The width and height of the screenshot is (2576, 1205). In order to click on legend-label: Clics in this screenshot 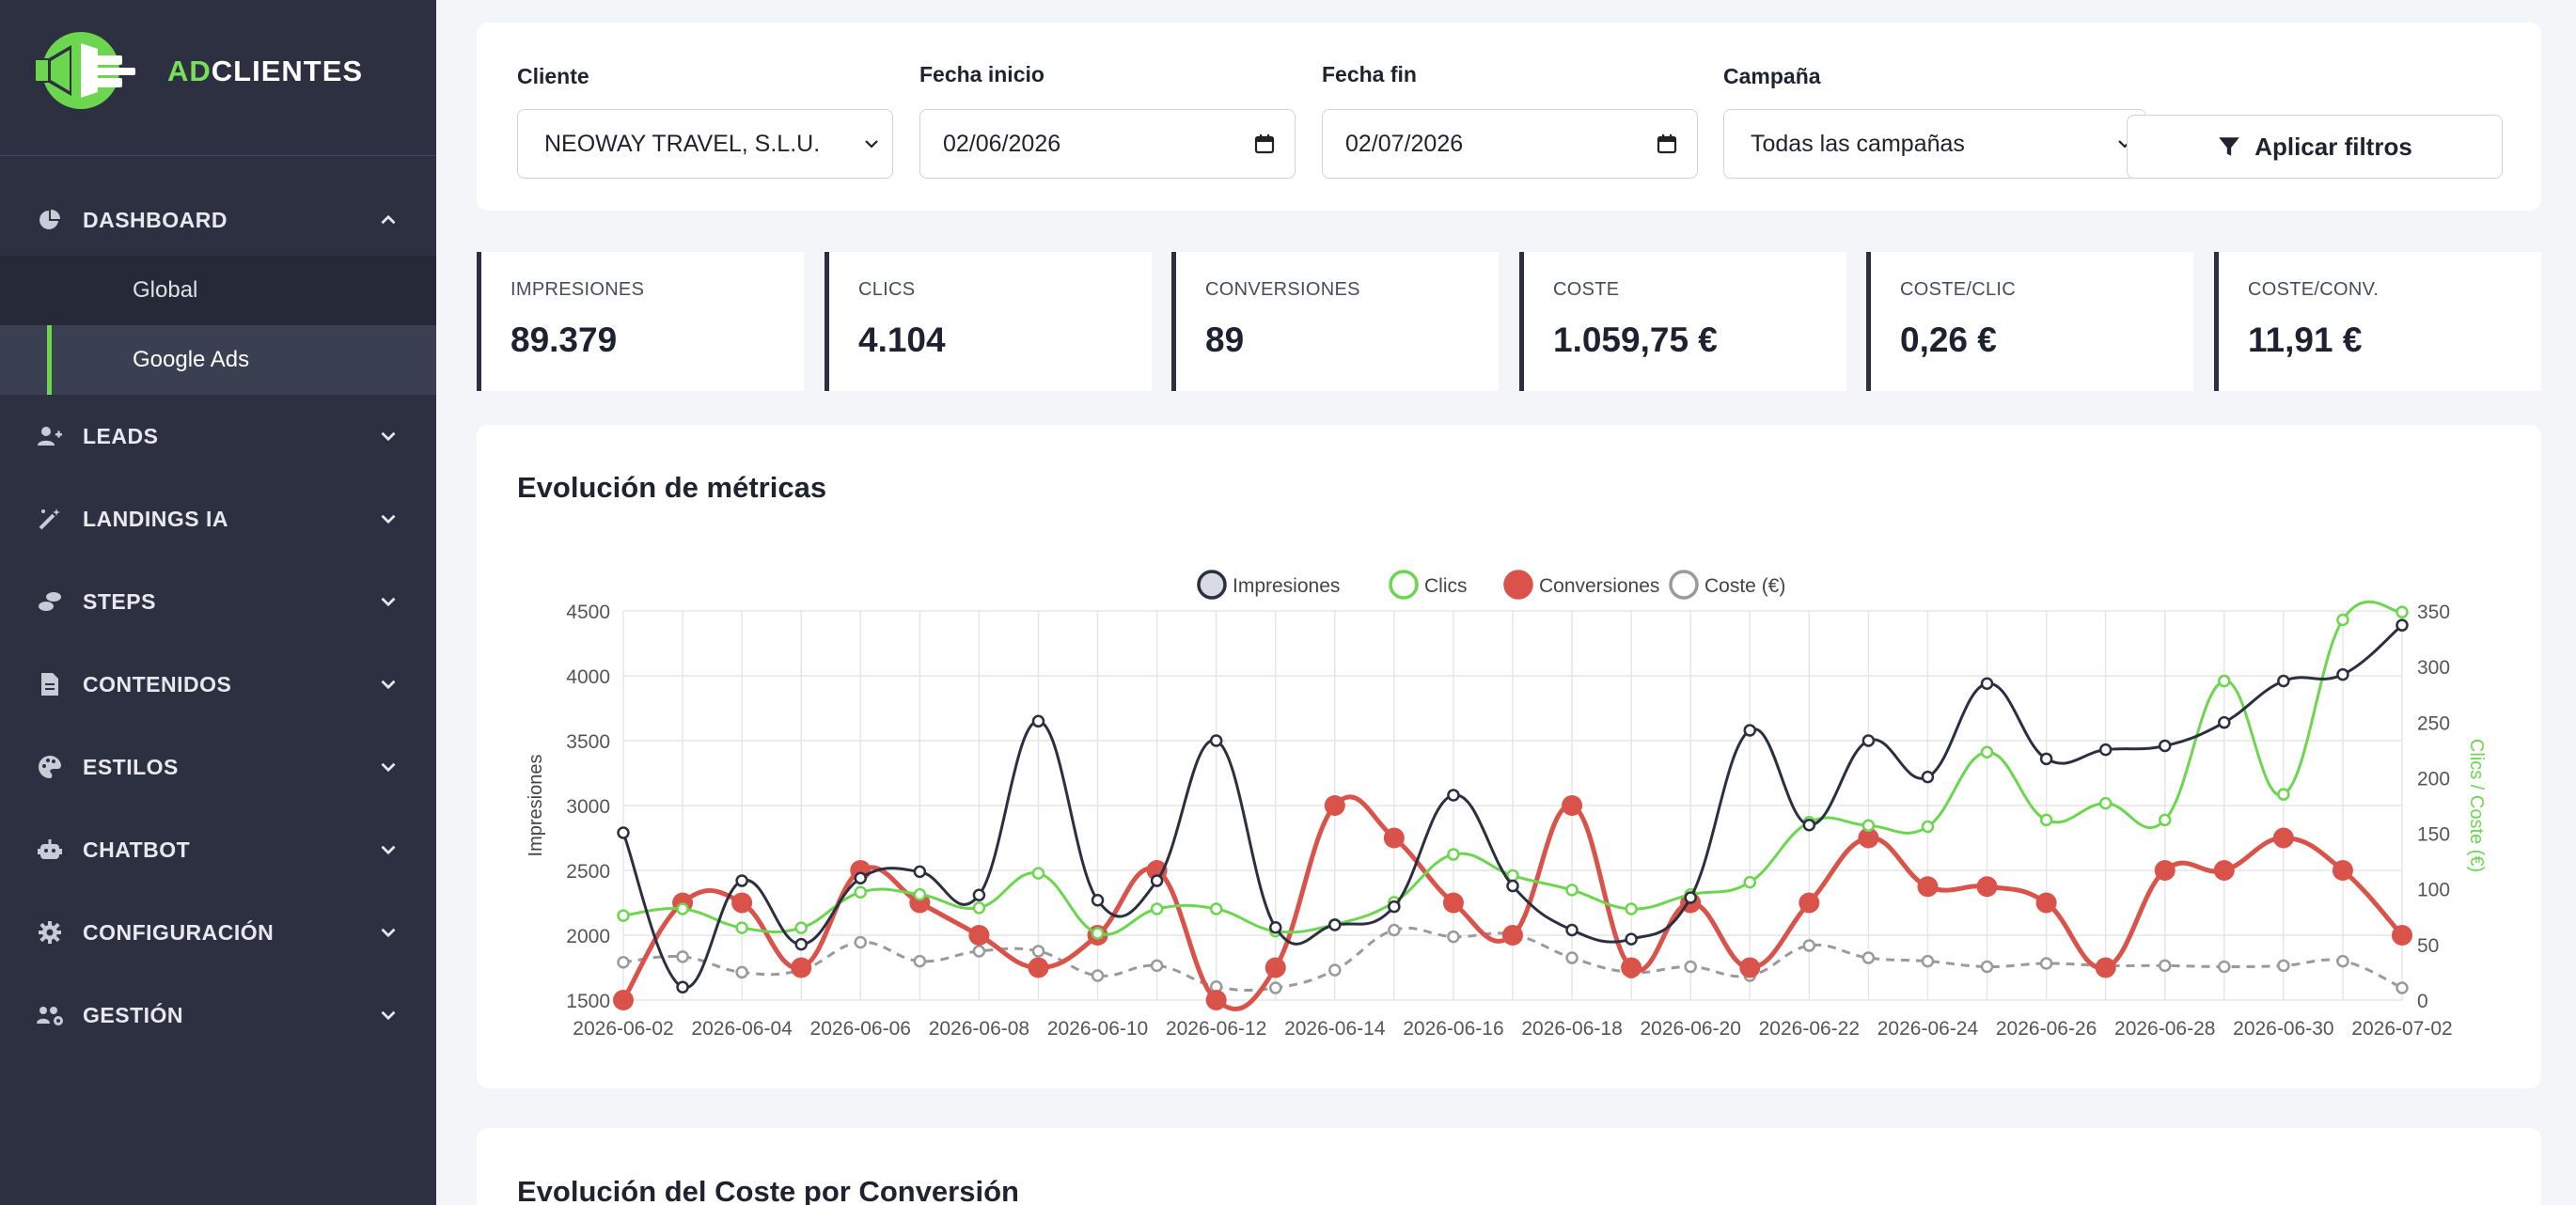, I will do `click(1446, 586)`.